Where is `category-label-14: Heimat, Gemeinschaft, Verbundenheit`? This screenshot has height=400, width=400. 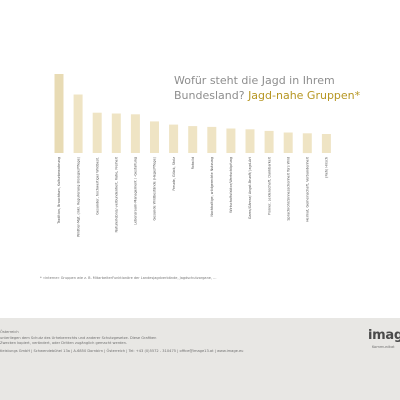 category-label-14: Heimat, Gemeinschaft, Verbundenheit is located at coordinates (308, 189).